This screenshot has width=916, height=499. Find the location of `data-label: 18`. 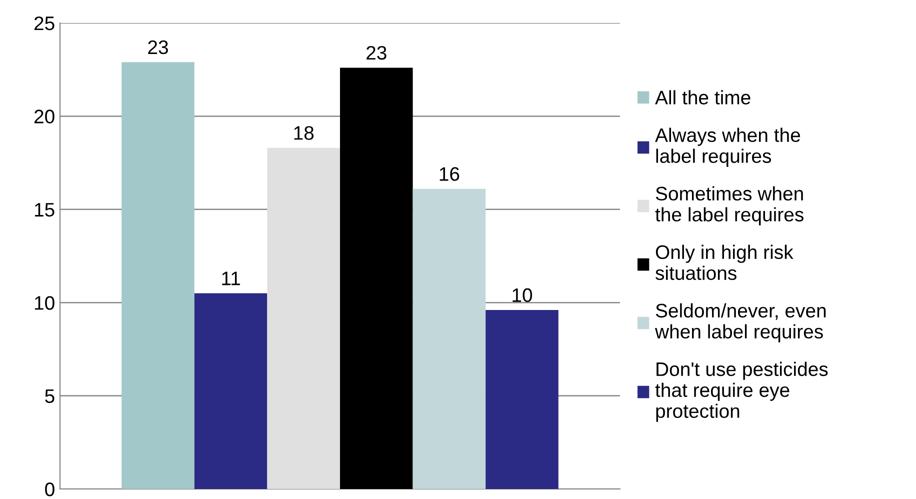

data-label: 18 is located at coordinates (304, 133).